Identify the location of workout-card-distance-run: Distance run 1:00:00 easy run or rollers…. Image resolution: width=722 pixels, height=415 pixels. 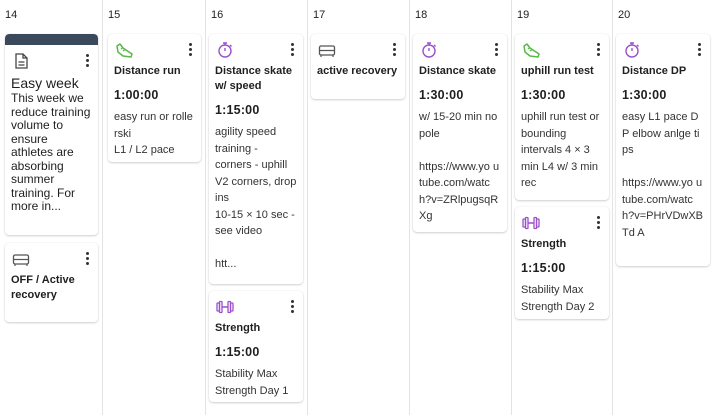
(154, 98).